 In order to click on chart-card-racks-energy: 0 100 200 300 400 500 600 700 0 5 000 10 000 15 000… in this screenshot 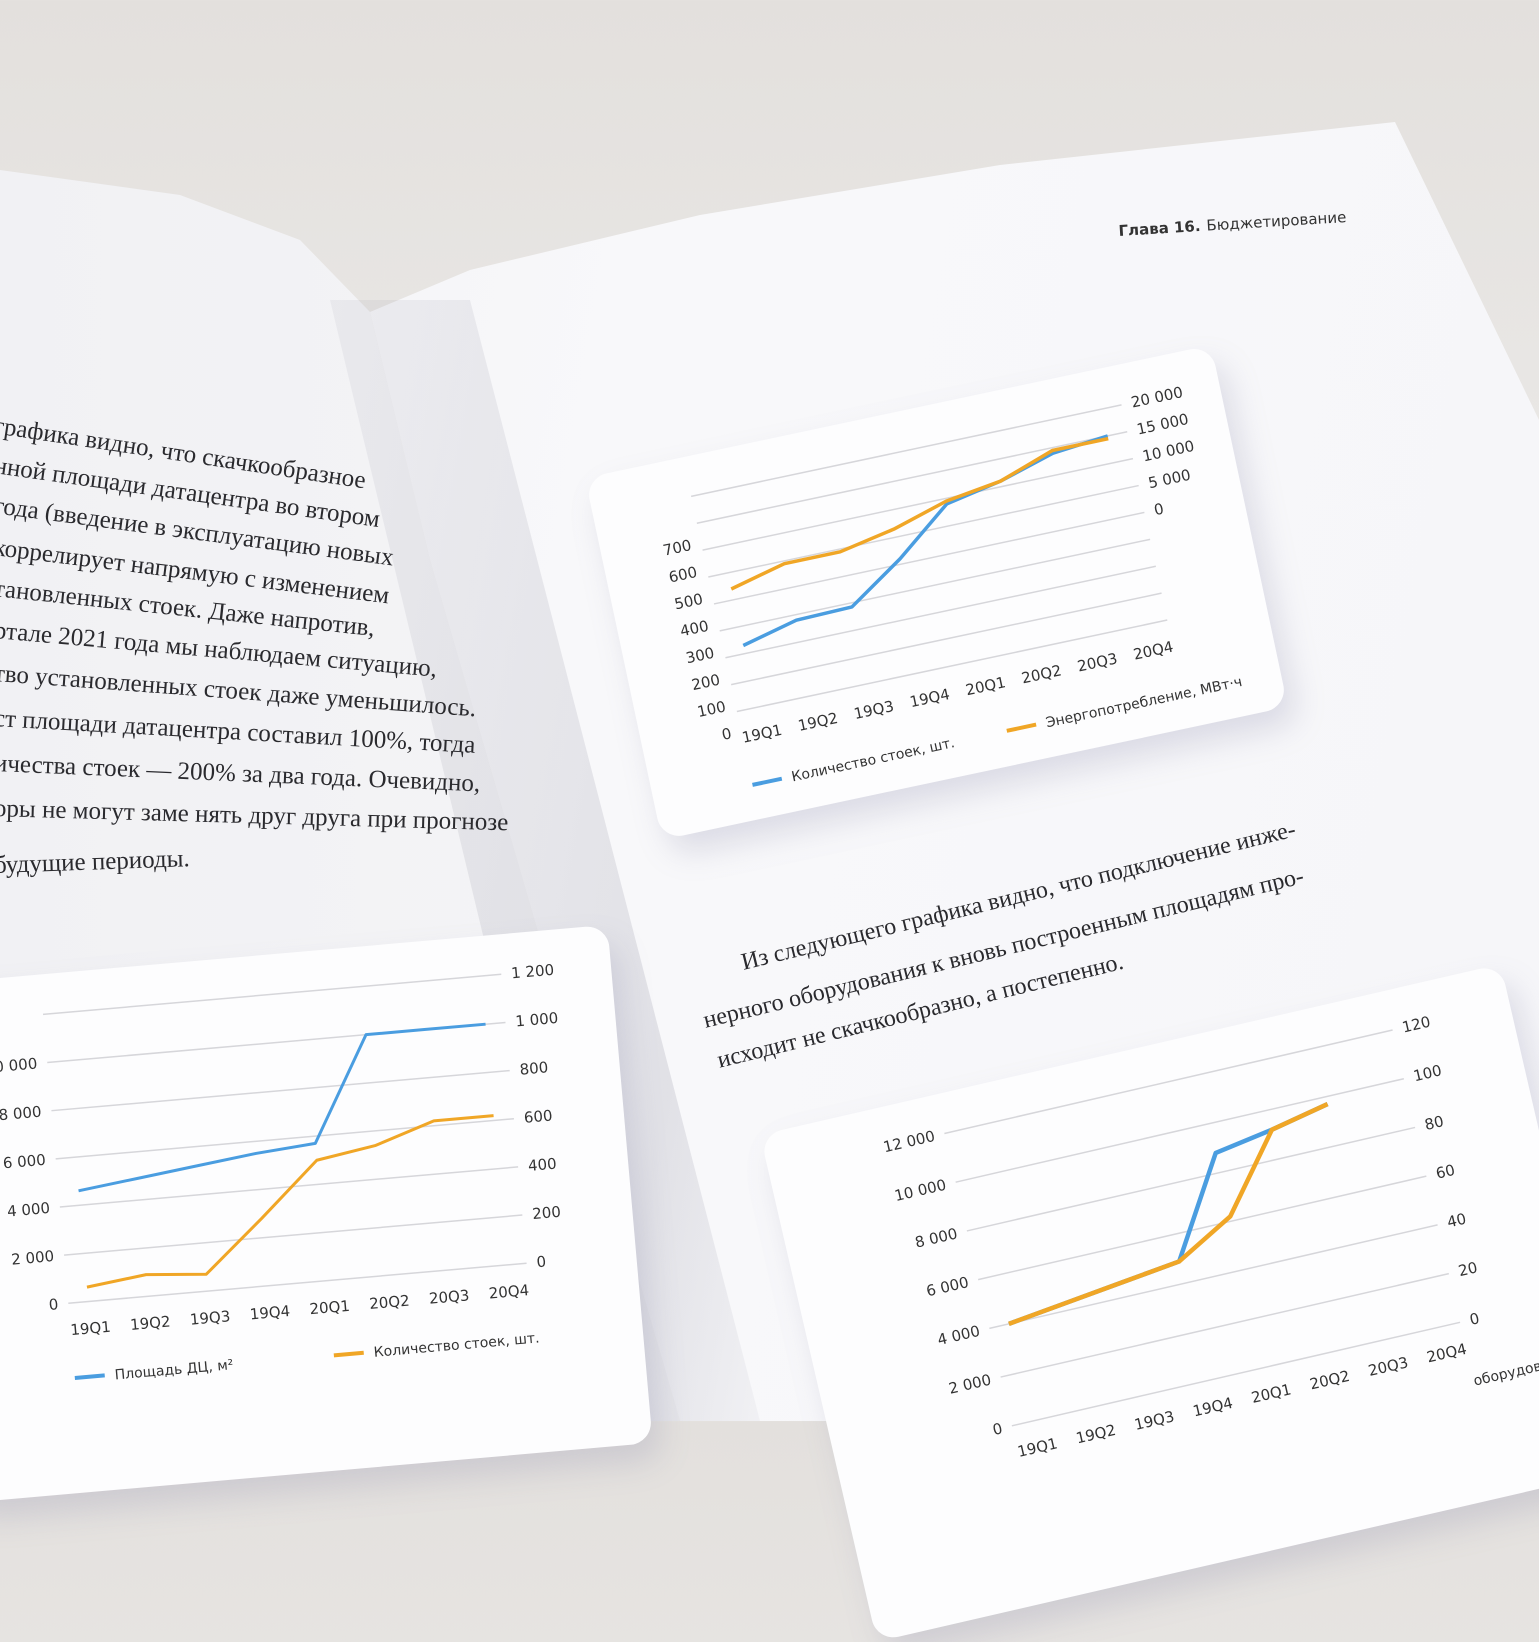, I will do `click(936, 592)`.